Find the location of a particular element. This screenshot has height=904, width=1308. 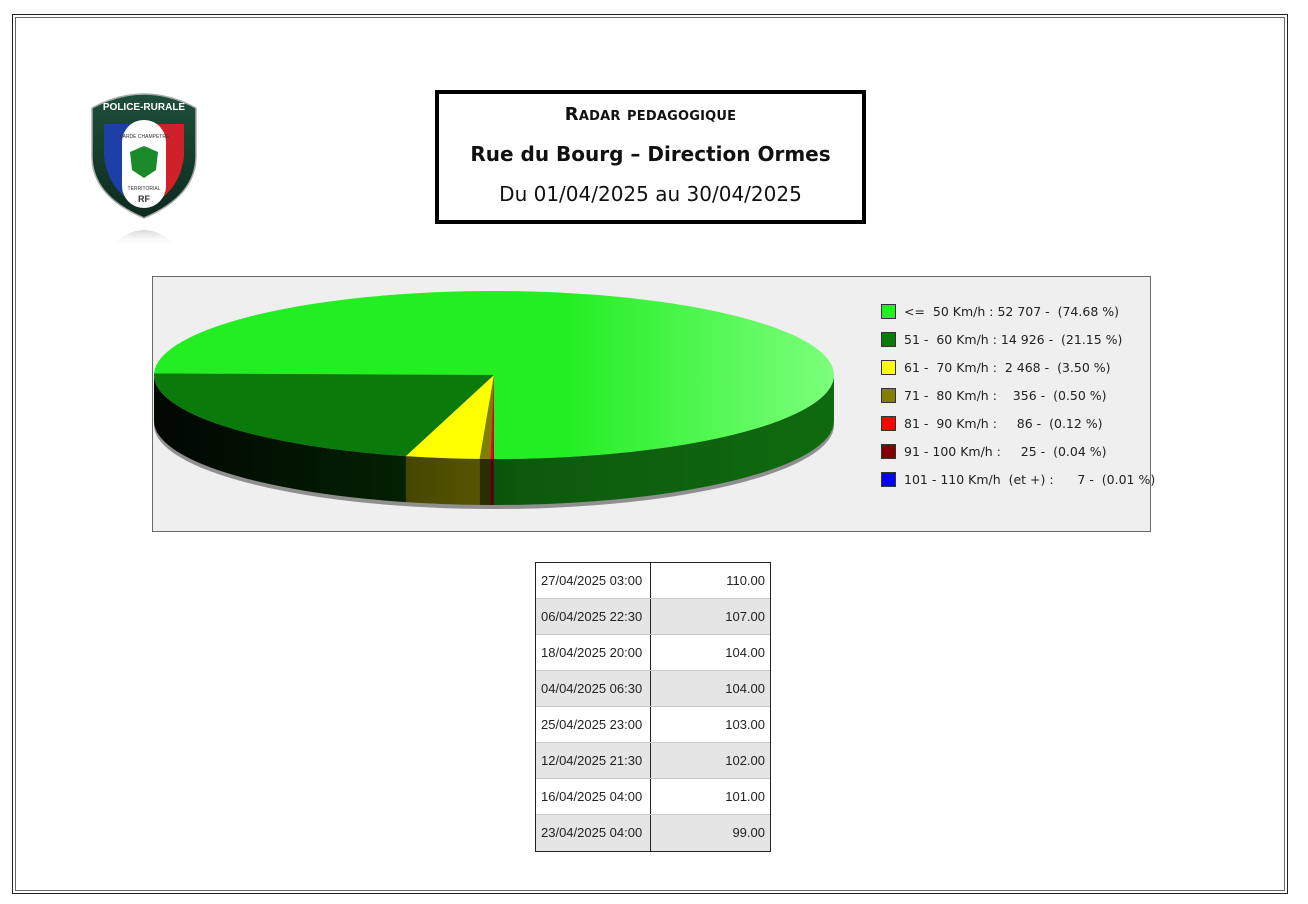

logo-initials: RF is located at coordinates (144, 199).